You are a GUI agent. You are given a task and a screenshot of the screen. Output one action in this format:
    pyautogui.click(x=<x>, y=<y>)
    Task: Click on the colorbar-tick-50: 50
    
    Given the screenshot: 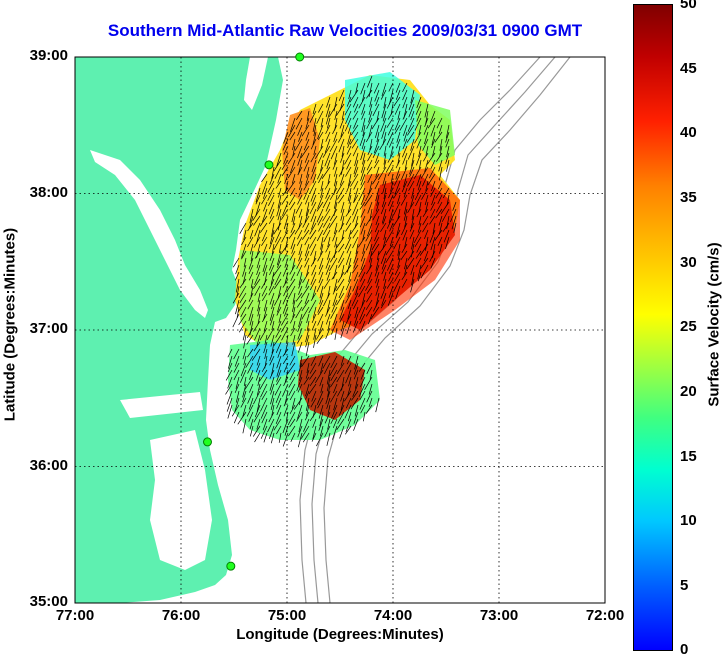 What is the action you would take?
    pyautogui.click(x=688, y=6)
    